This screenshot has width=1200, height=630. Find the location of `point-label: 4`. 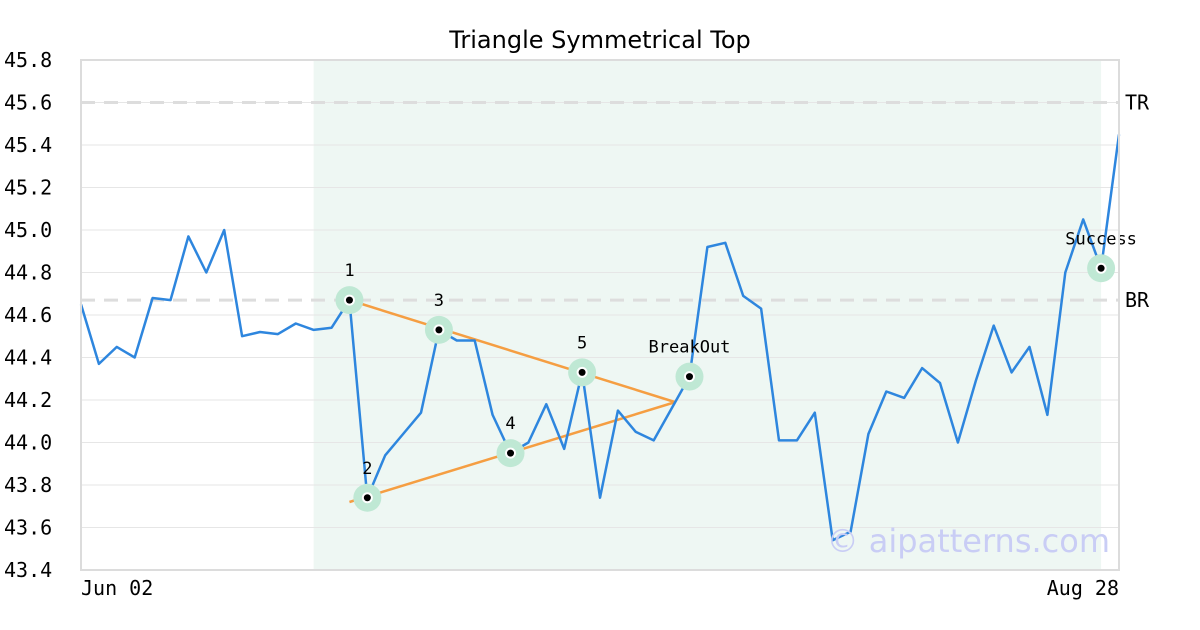

point-label: 4 is located at coordinates (510, 424).